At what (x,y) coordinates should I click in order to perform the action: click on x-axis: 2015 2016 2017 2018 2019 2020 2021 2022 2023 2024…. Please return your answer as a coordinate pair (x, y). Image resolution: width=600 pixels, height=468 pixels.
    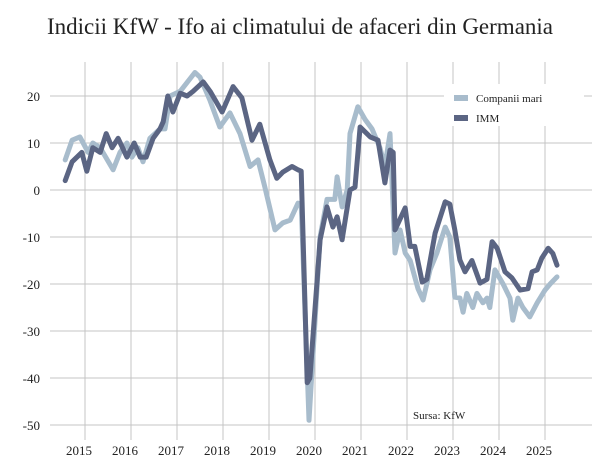
    Looking at the image, I should click on (309, 450).